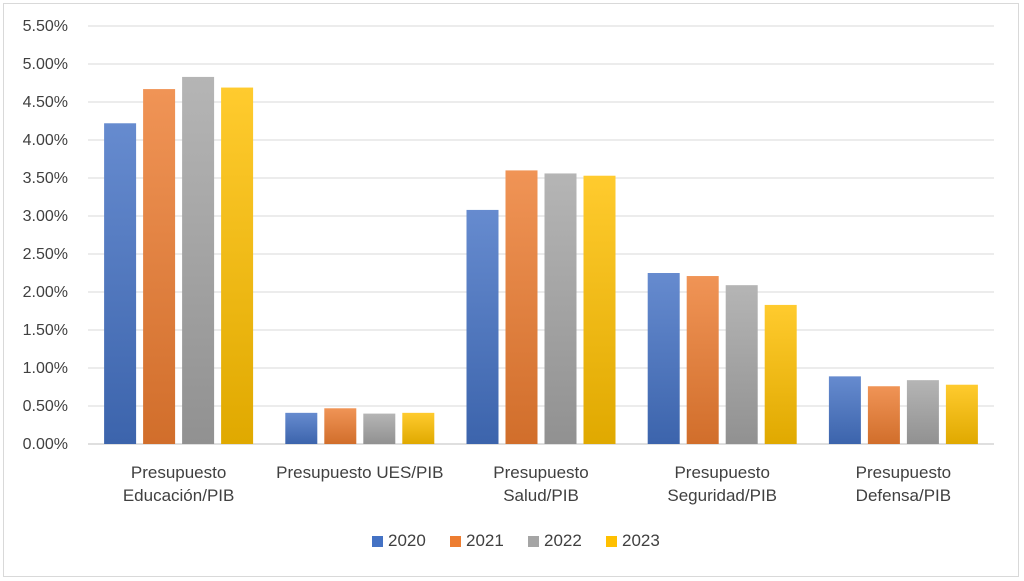 This screenshot has height=581, width=1024. What do you see at coordinates (45, 406) in the screenshot?
I see `y-tick-label: 0.50%` at bounding box center [45, 406].